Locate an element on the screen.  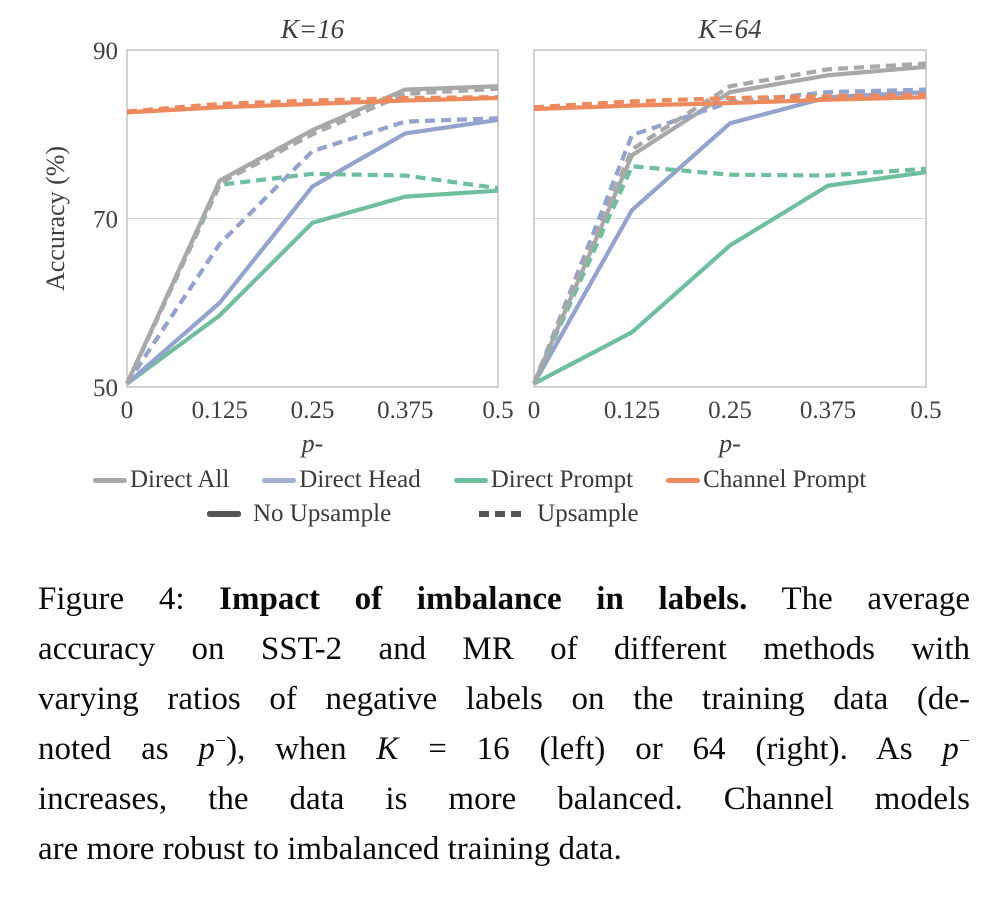
legend-item-upsample: Upsample is located at coordinates (559, 514).